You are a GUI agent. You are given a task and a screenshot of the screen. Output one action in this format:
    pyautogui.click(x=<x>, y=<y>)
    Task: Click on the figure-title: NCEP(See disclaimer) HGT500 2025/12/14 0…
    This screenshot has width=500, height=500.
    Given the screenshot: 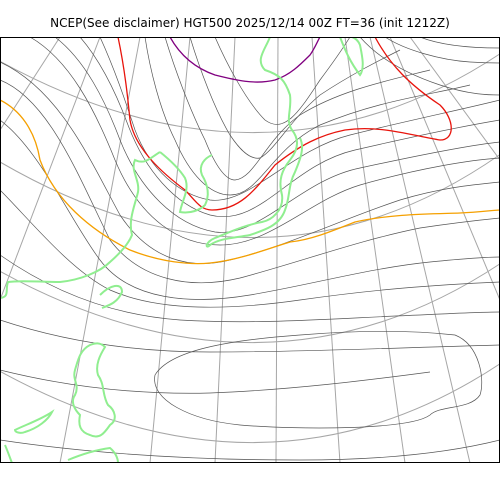 What is the action you would take?
    pyautogui.click(x=250, y=23)
    